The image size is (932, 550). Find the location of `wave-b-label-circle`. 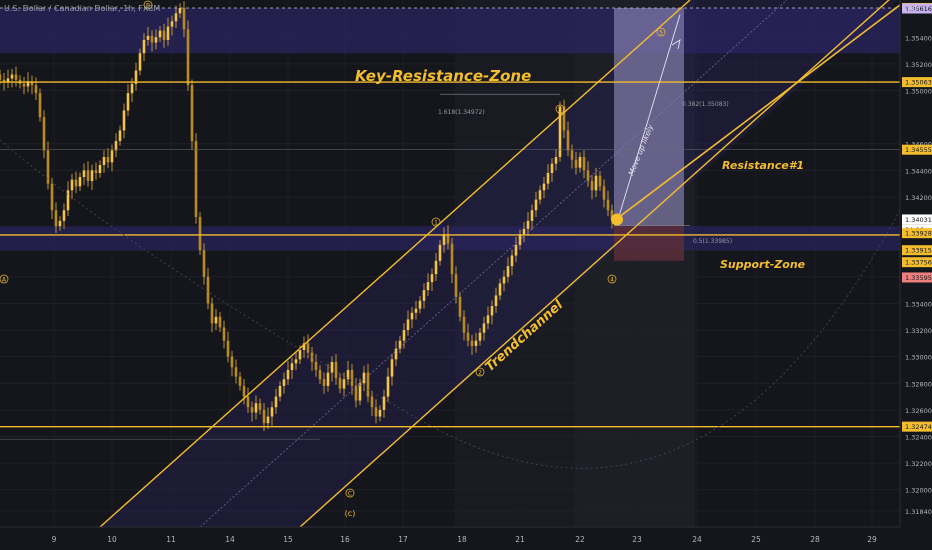

wave-b-label-circle is located at coordinates (148, 5).